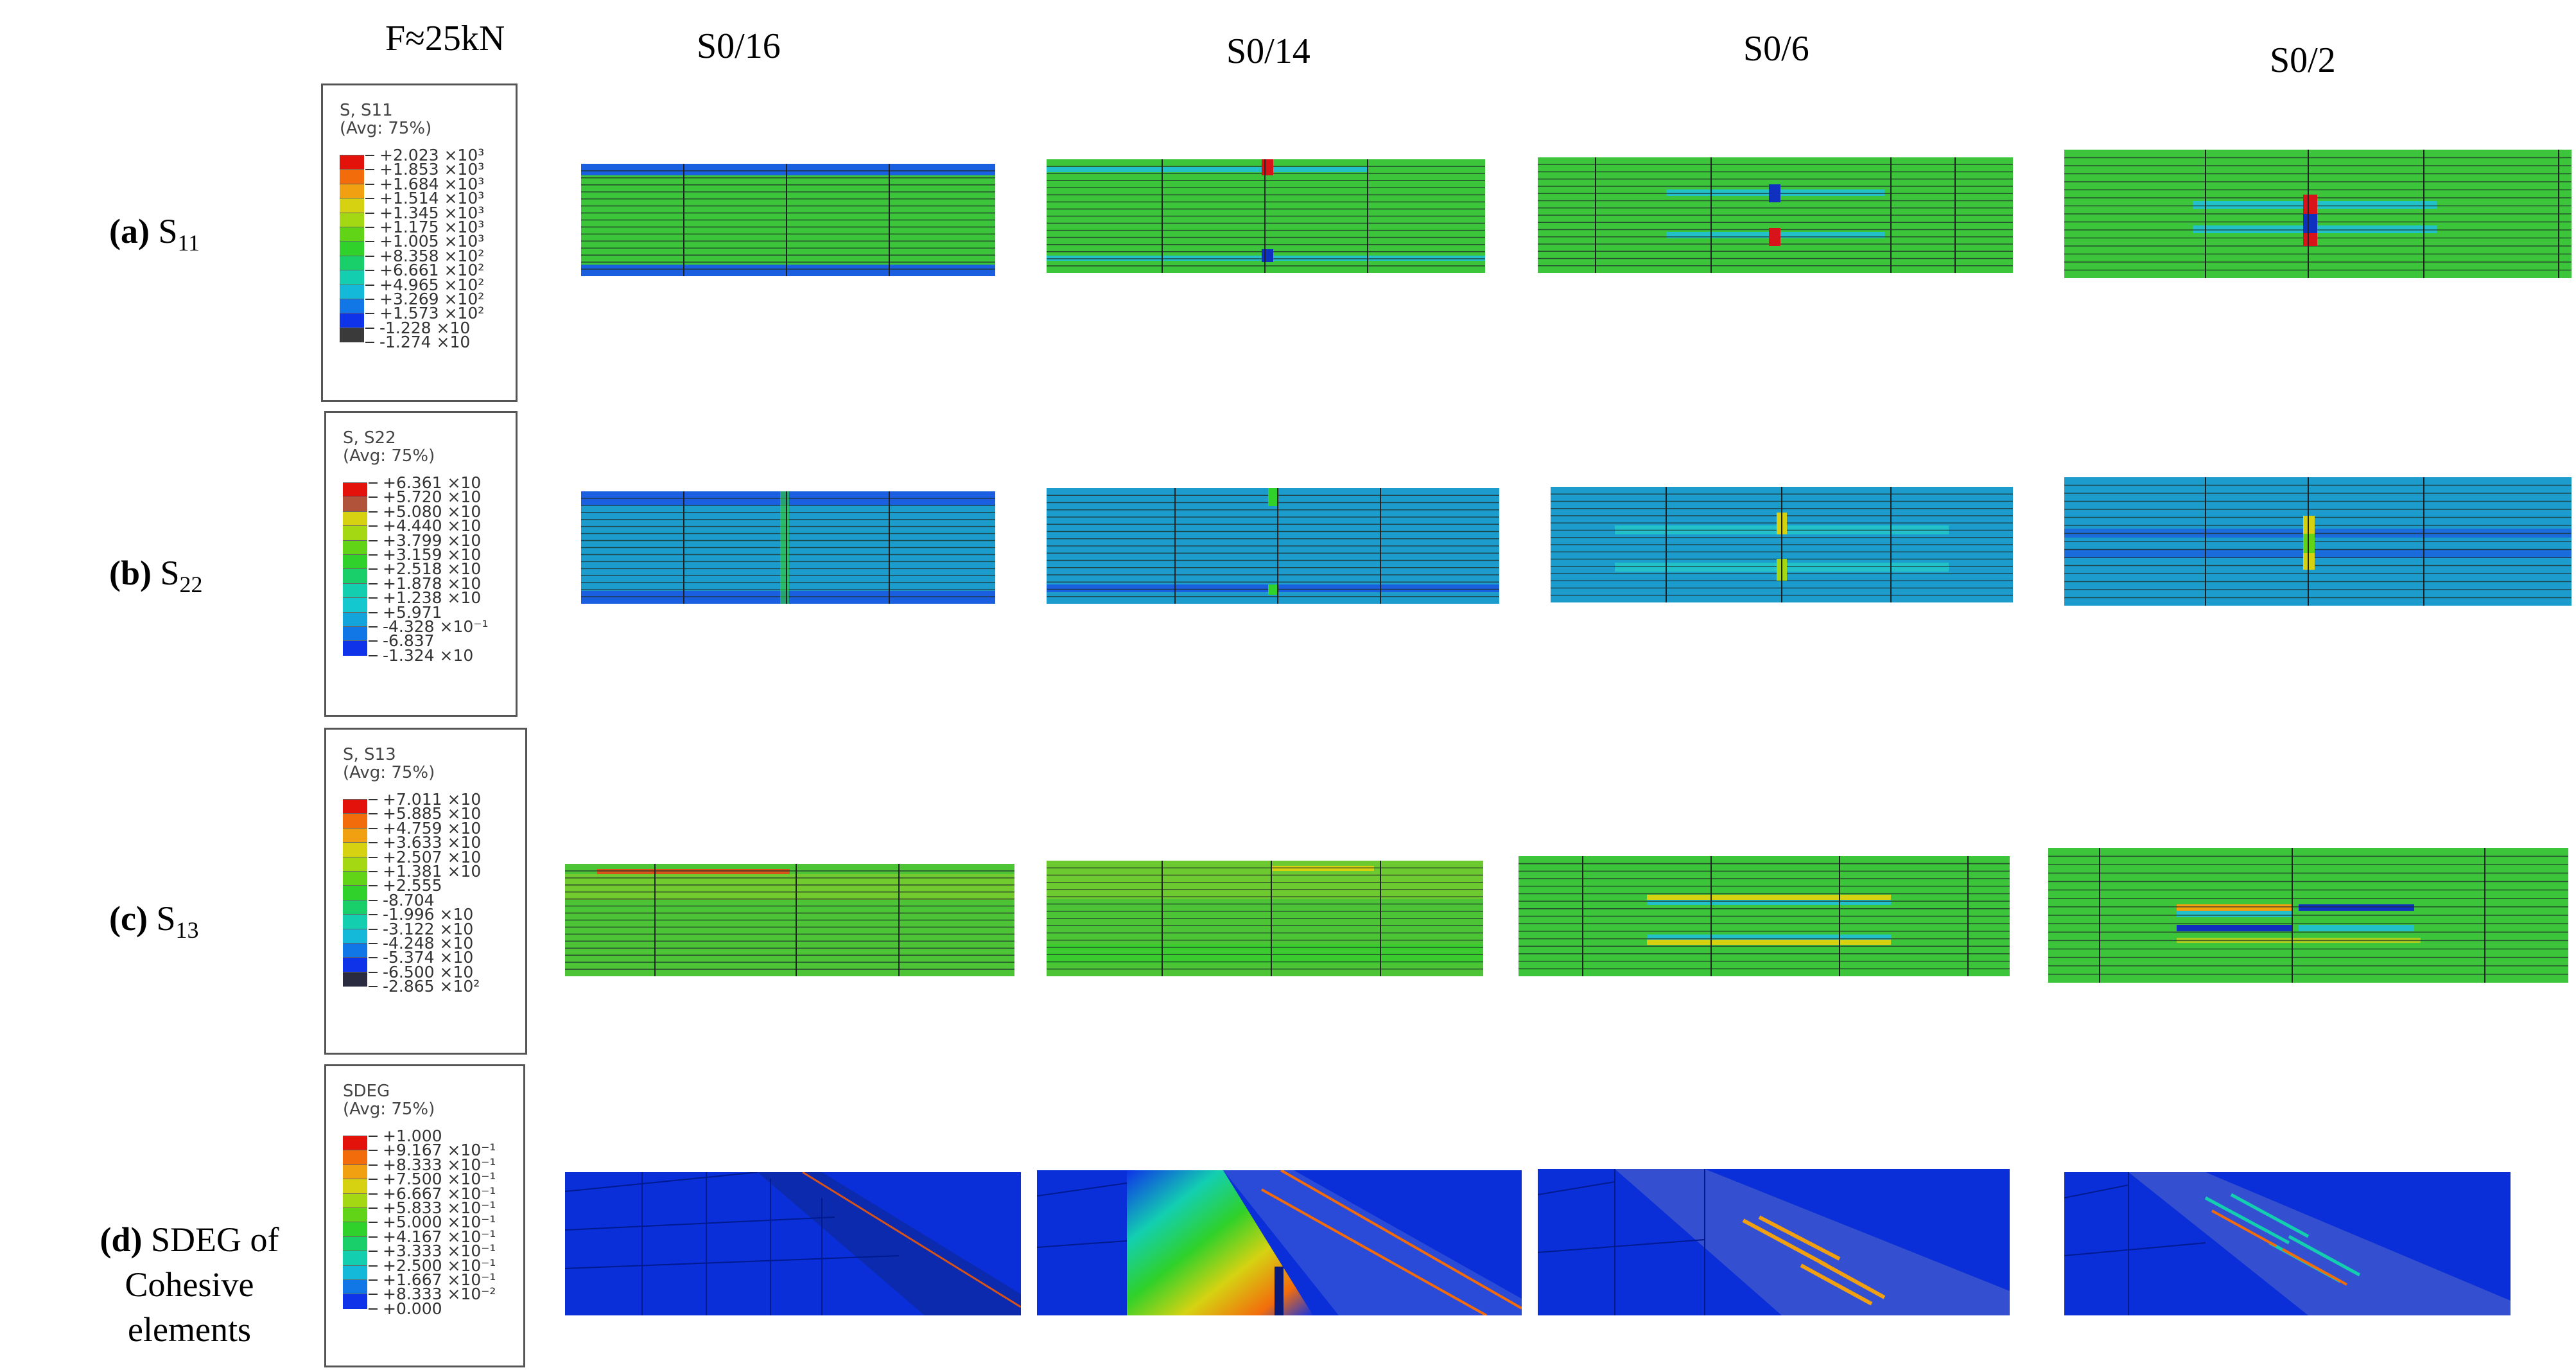 This screenshot has width=2576, height=1370. I want to click on legend-value: +8.358 ×10², so click(432, 255).